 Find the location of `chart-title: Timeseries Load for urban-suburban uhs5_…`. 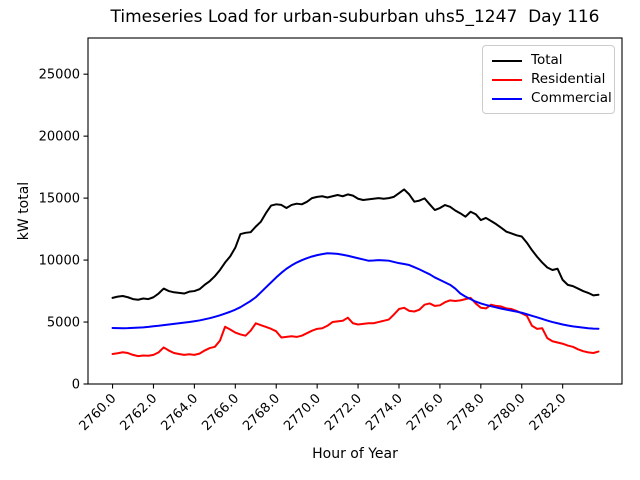

chart-title: Timeseries Load for urban-suburban uhs5_… is located at coordinates (355, 17).